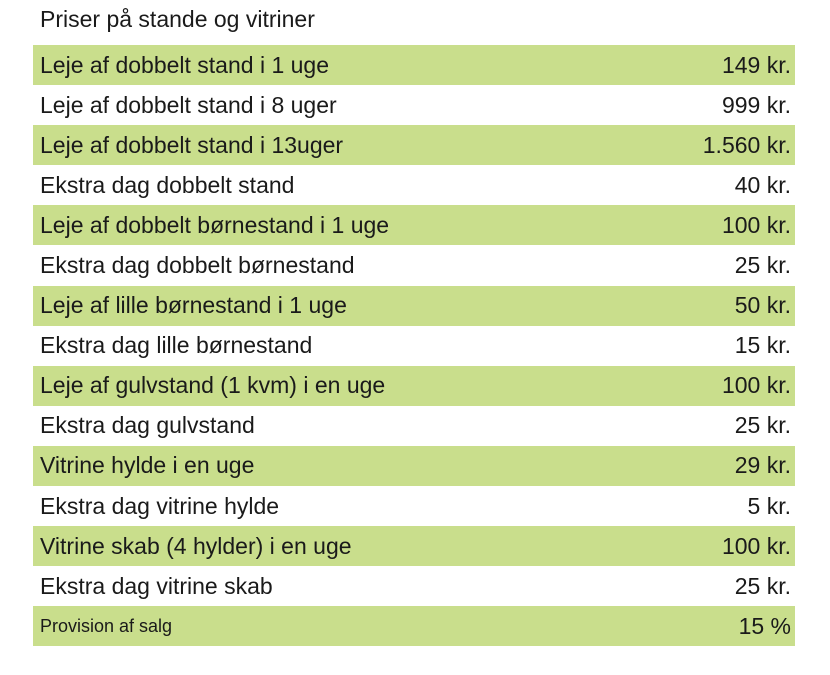 The width and height of the screenshot is (830, 675). I want to click on row-label: Leje af dobbelt stand i 1 uge, so click(185, 64).